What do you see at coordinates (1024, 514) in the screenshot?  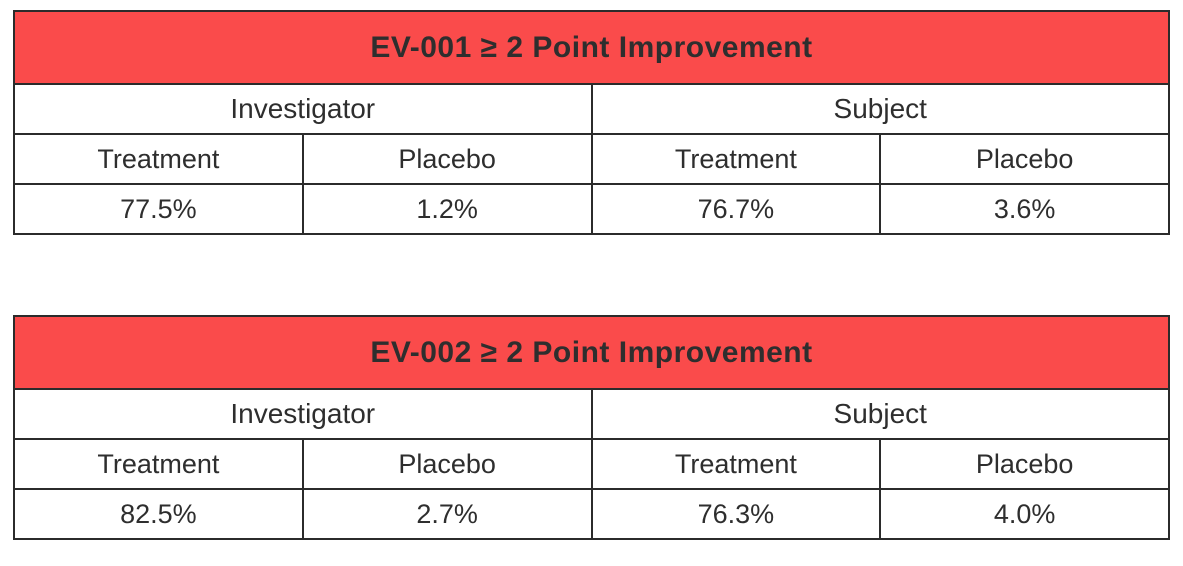 I see `value-subject-placebo: 4.0%` at bounding box center [1024, 514].